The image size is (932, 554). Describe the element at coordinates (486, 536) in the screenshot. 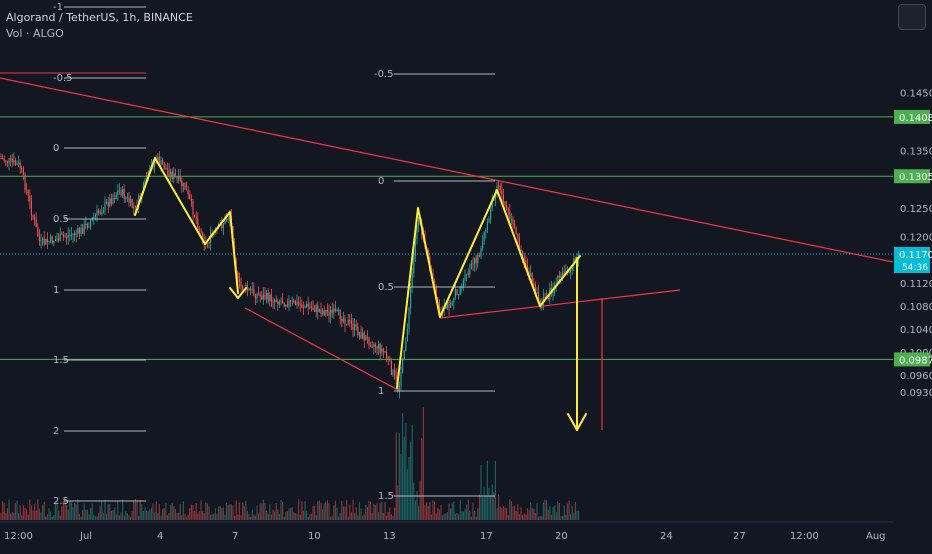

I see `time-tick-label: 17` at that location.